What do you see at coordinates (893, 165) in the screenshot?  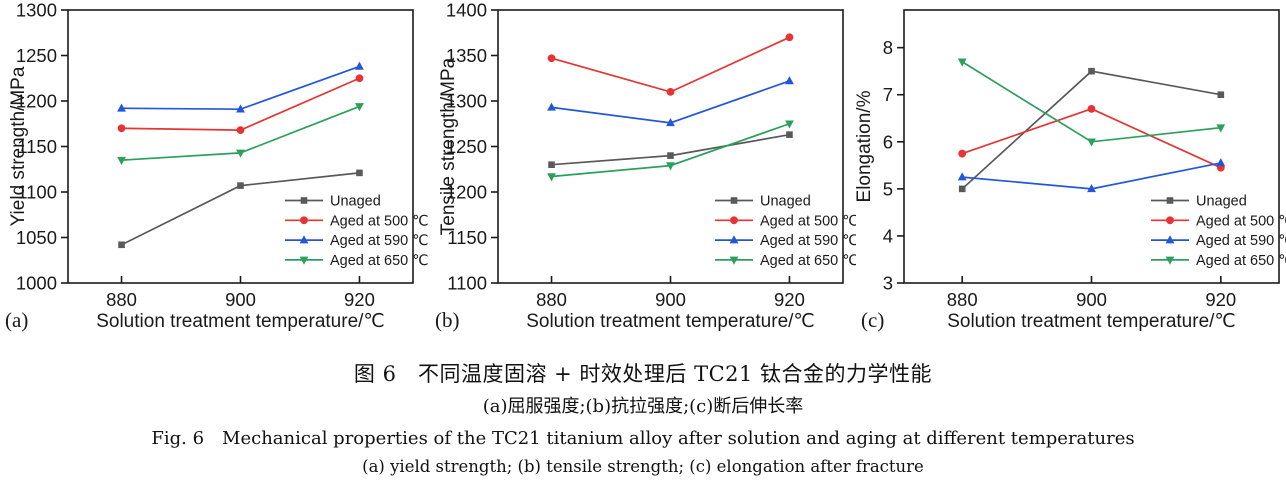 I see `y-axis: 3 4 5 6 7 8` at bounding box center [893, 165].